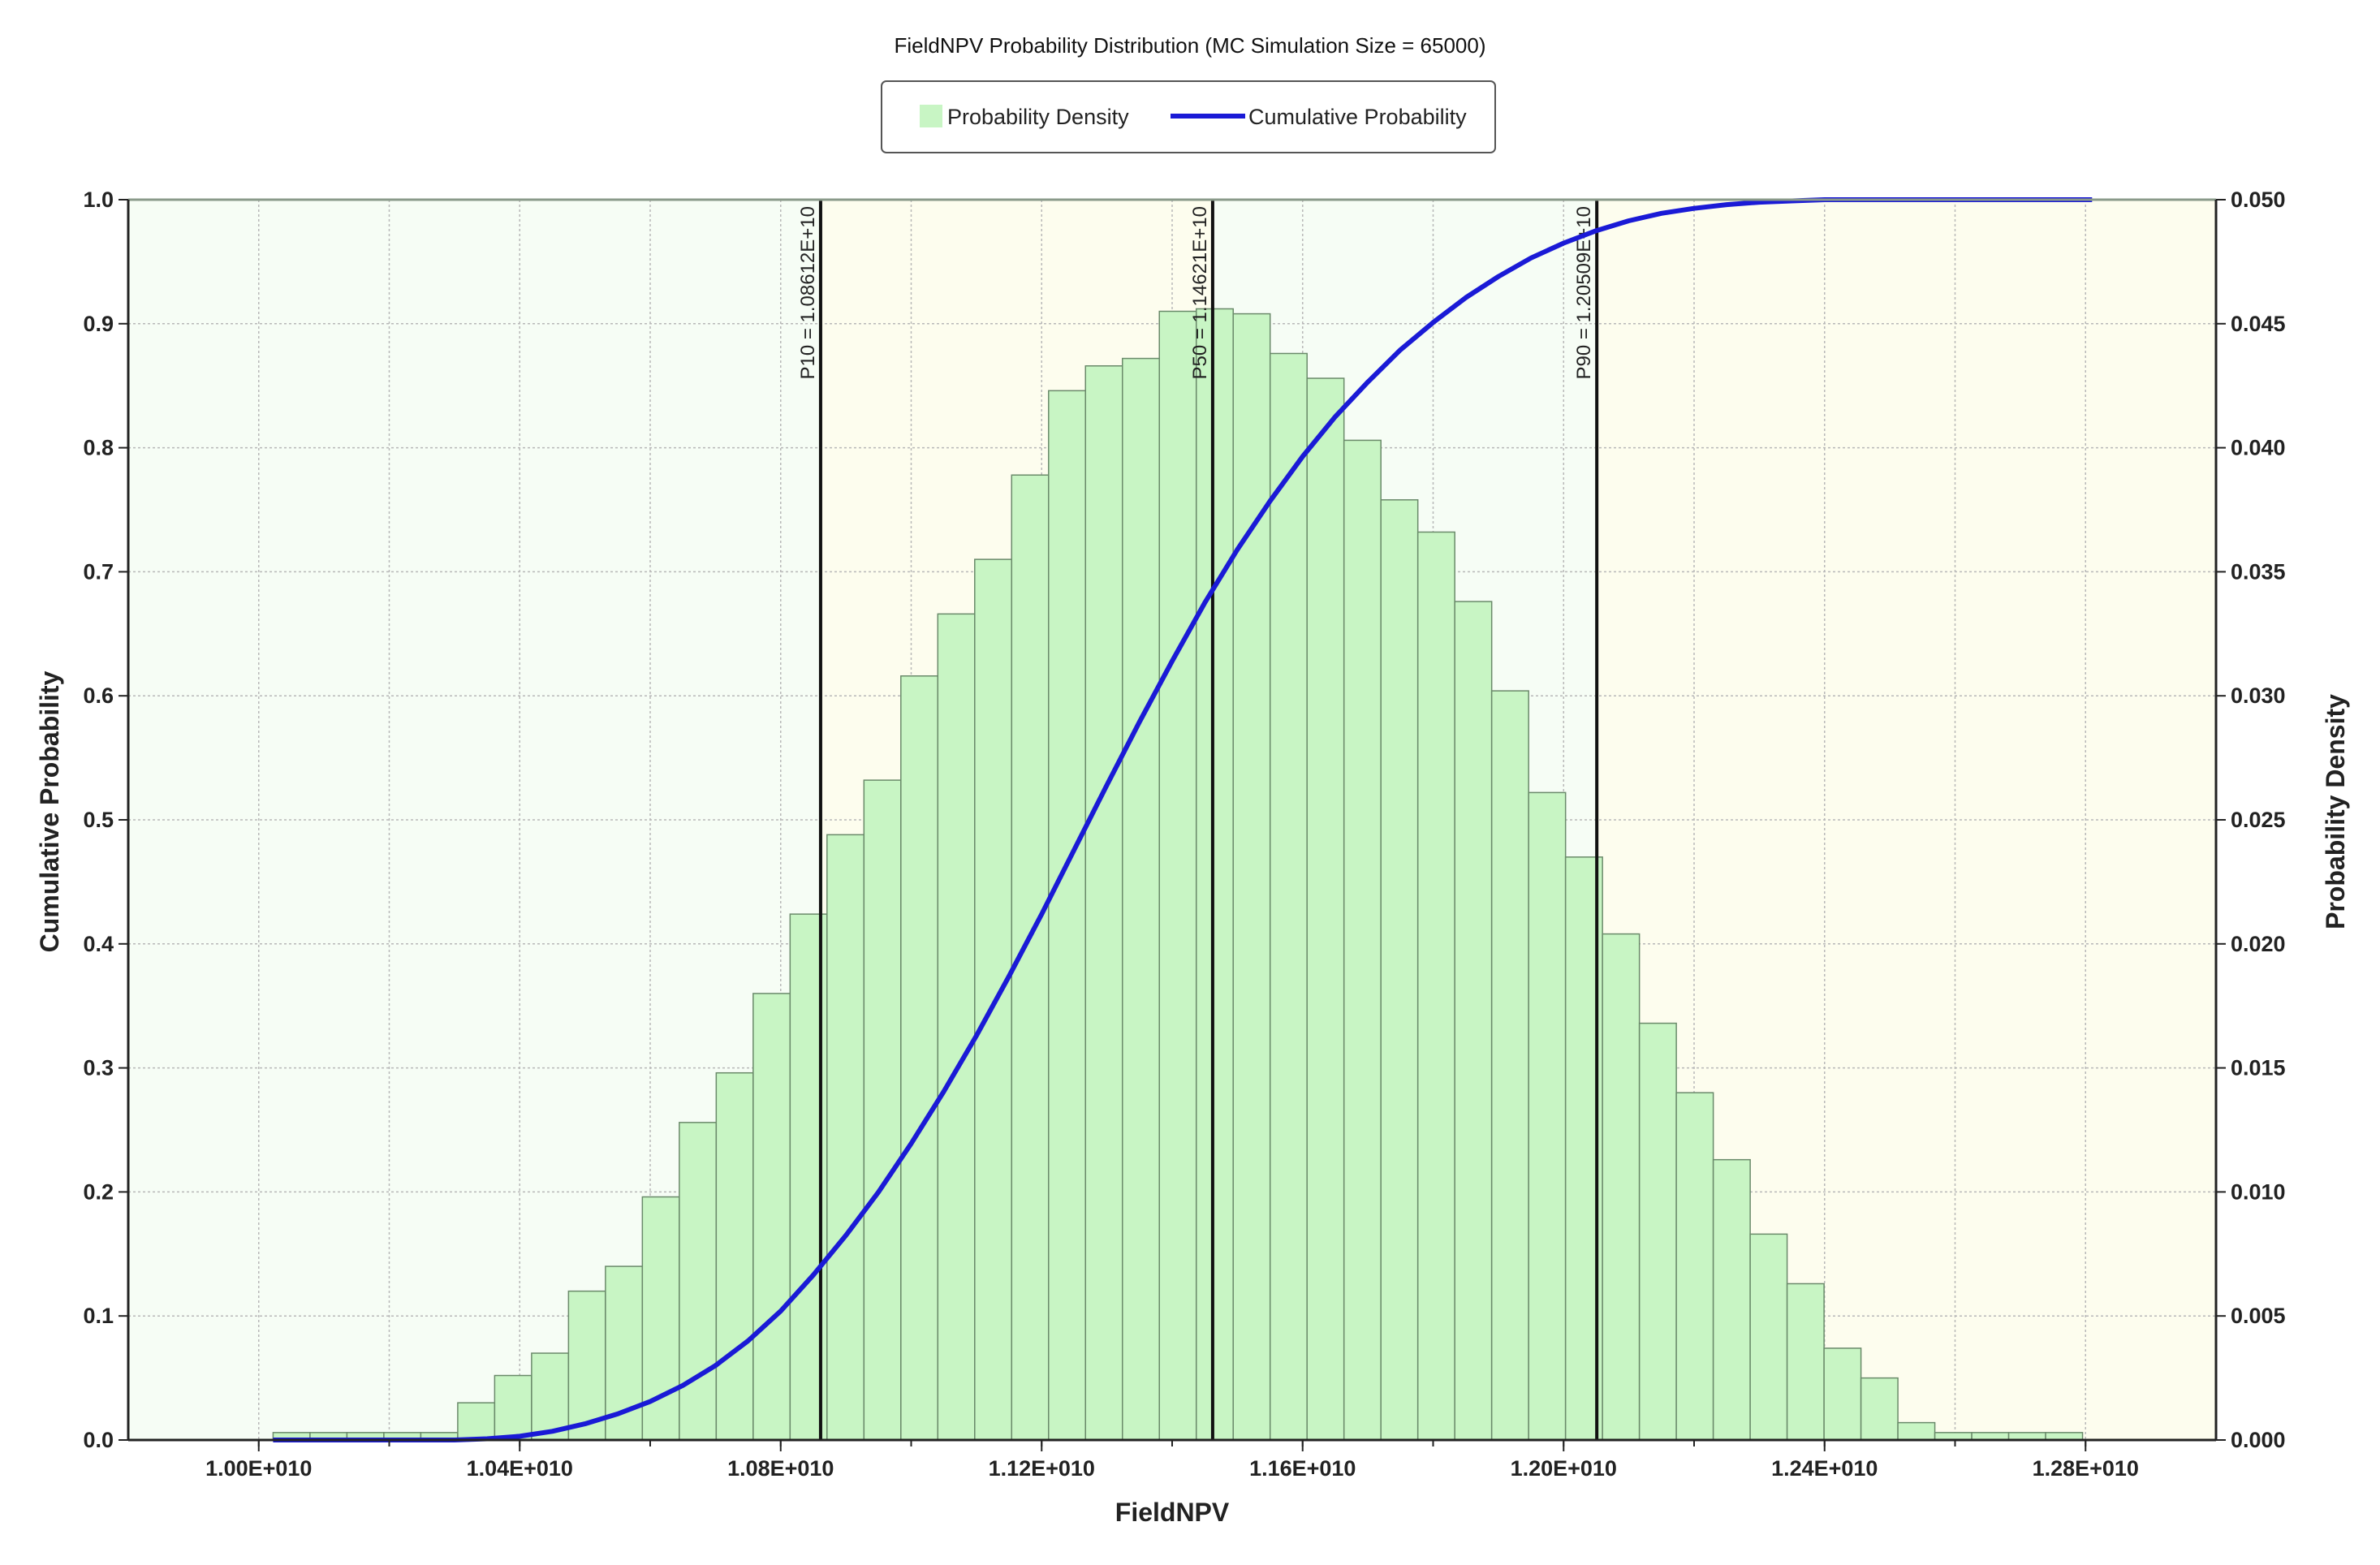  What do you see at coordinates (98, 1440) in the screenshot?
I see `y-left-tick-label: 0.0` at bounding box center [98, 1440].